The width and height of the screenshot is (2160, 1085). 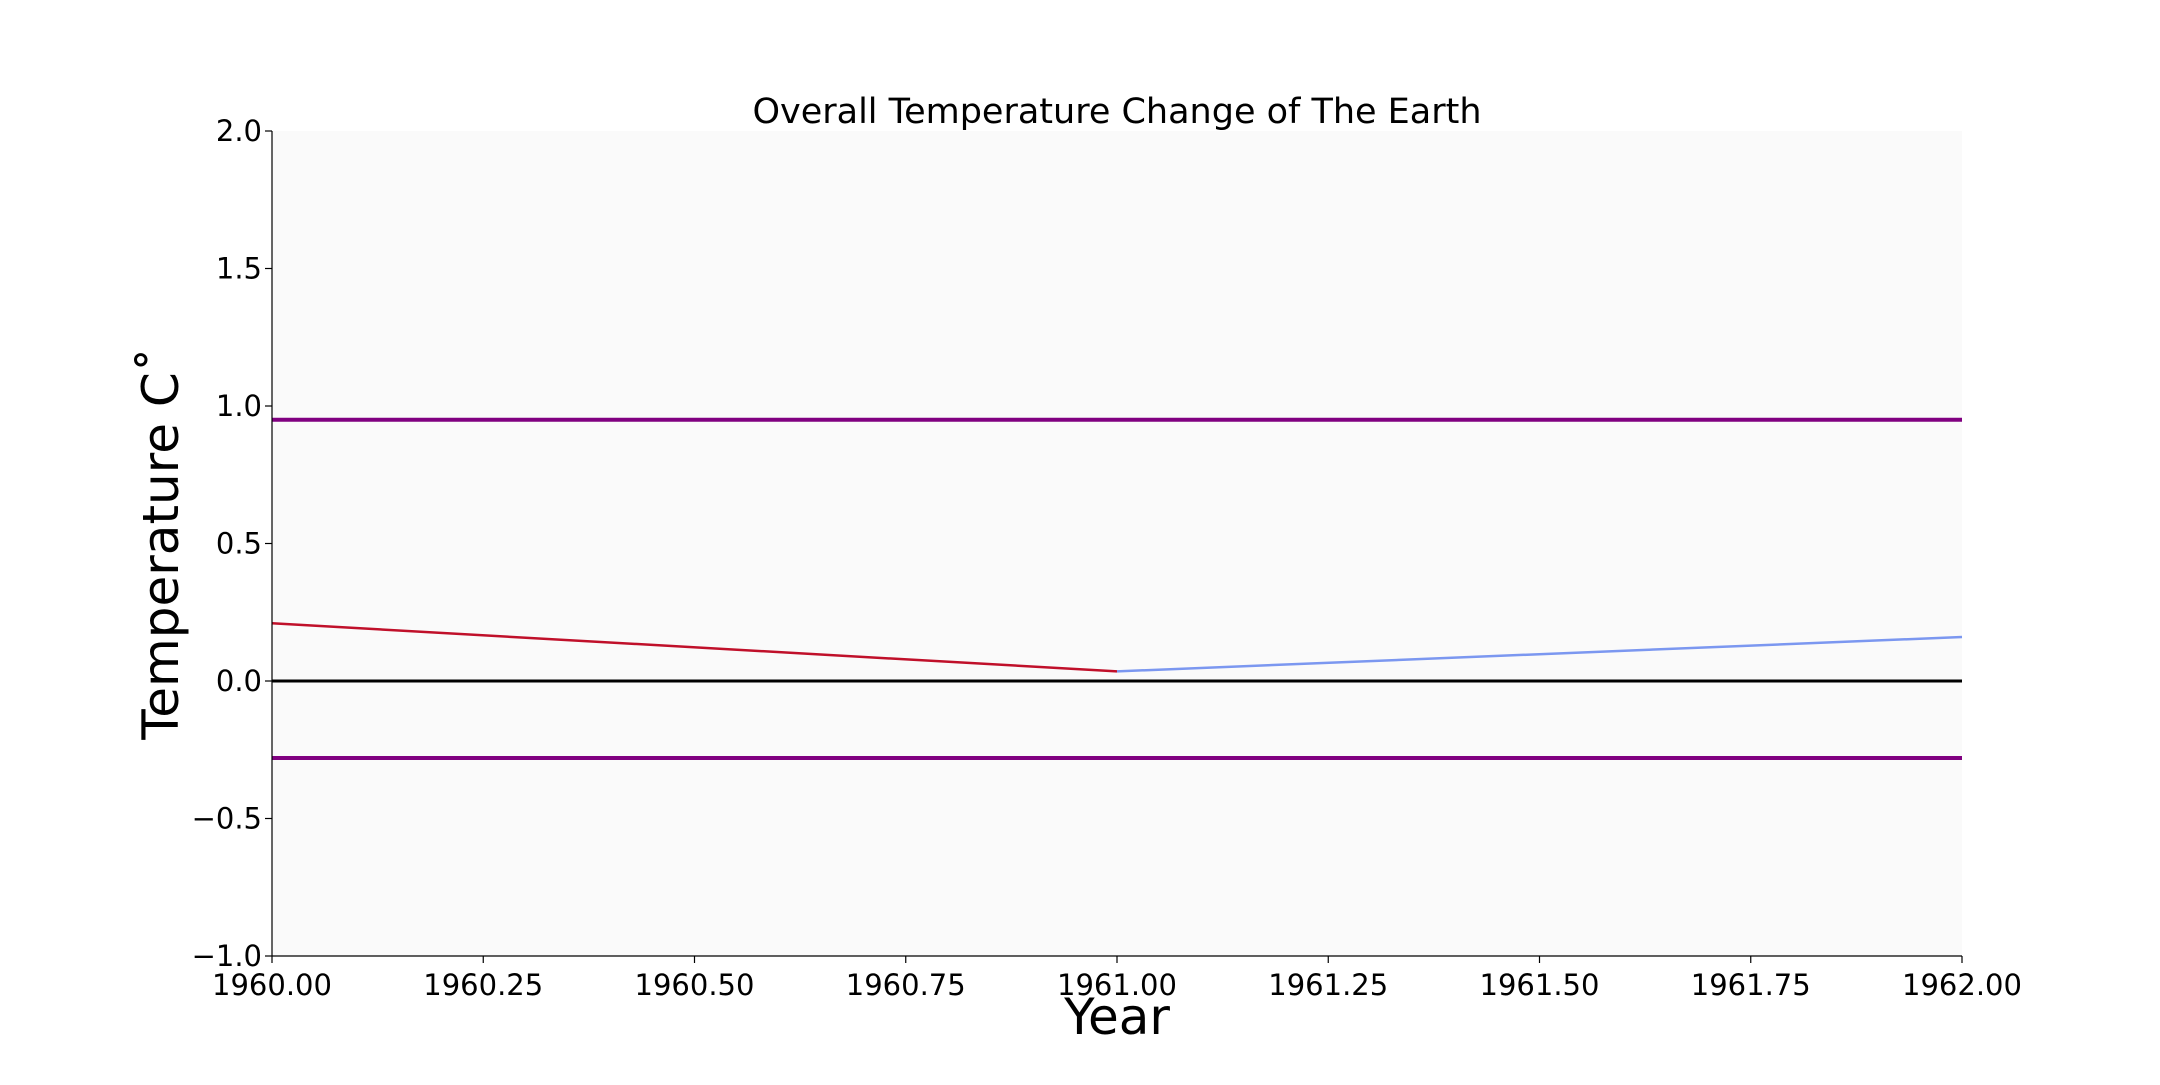 I want to click on y-tick-label: 0.0, so click(x=239, y=681).